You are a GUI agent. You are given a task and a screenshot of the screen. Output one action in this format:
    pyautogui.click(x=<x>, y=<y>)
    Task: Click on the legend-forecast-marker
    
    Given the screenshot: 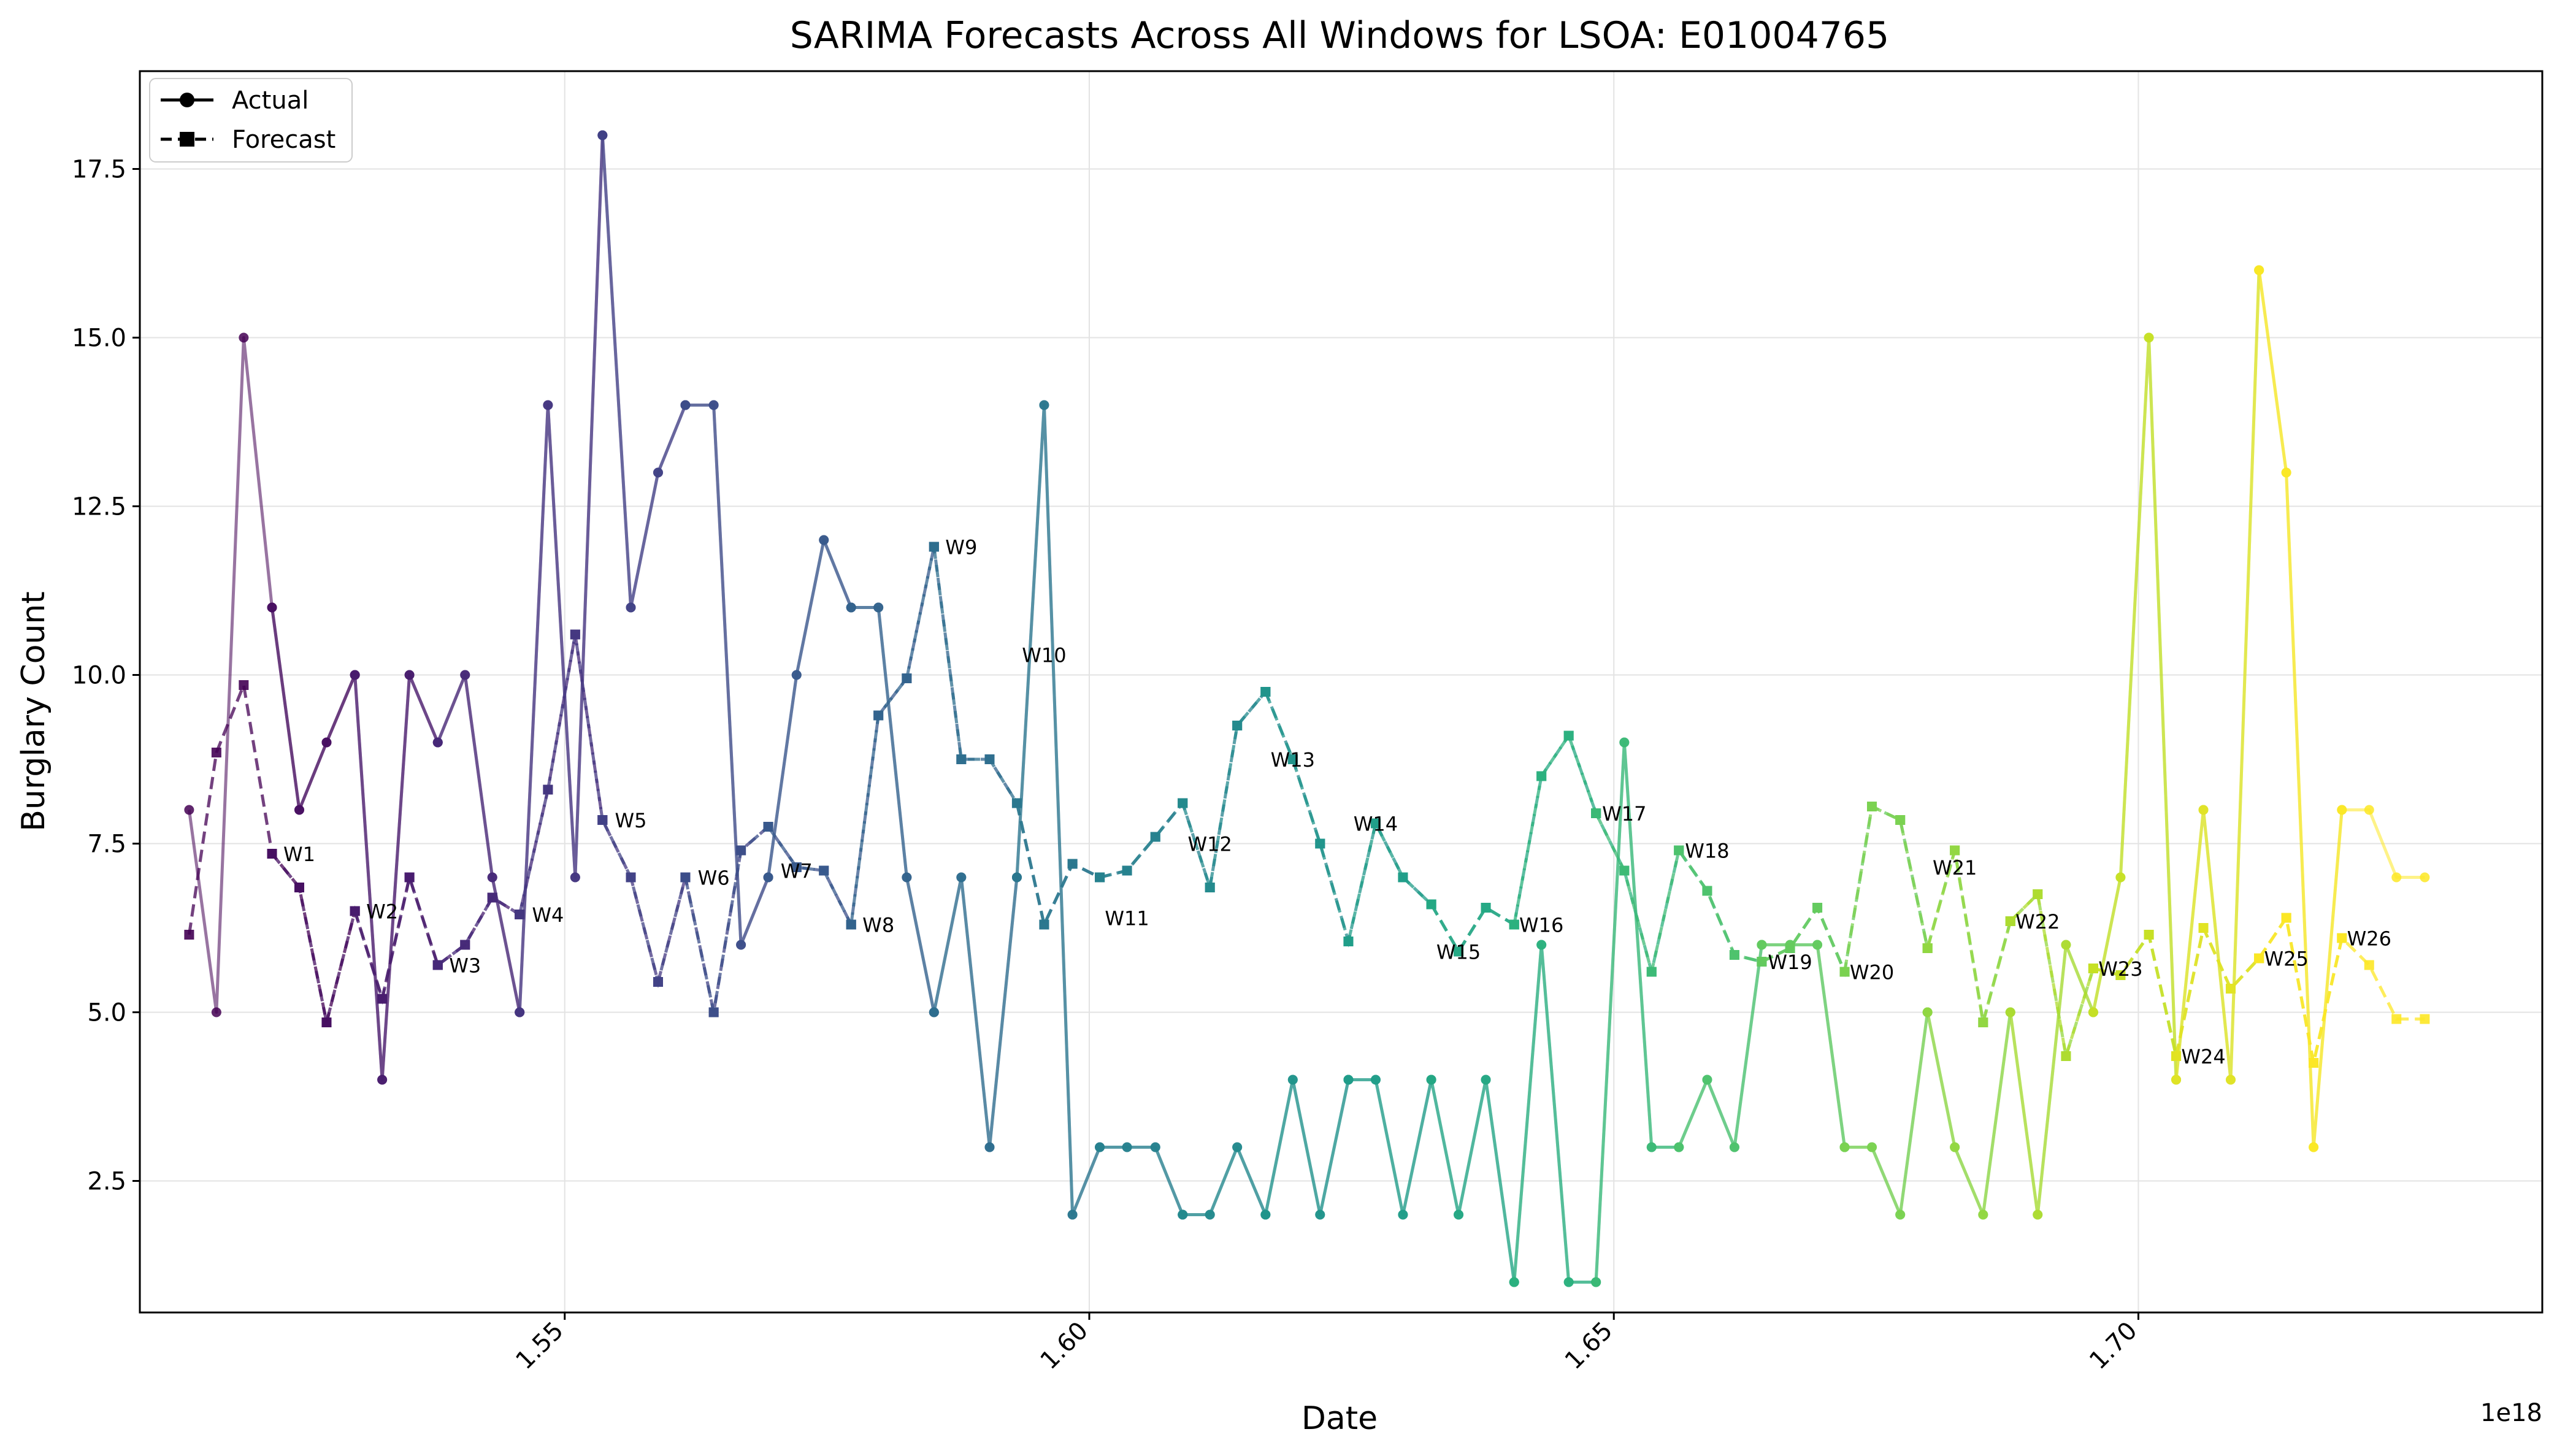 What is the action you would take?
    pyautogui.click(x=187, y=139)
    